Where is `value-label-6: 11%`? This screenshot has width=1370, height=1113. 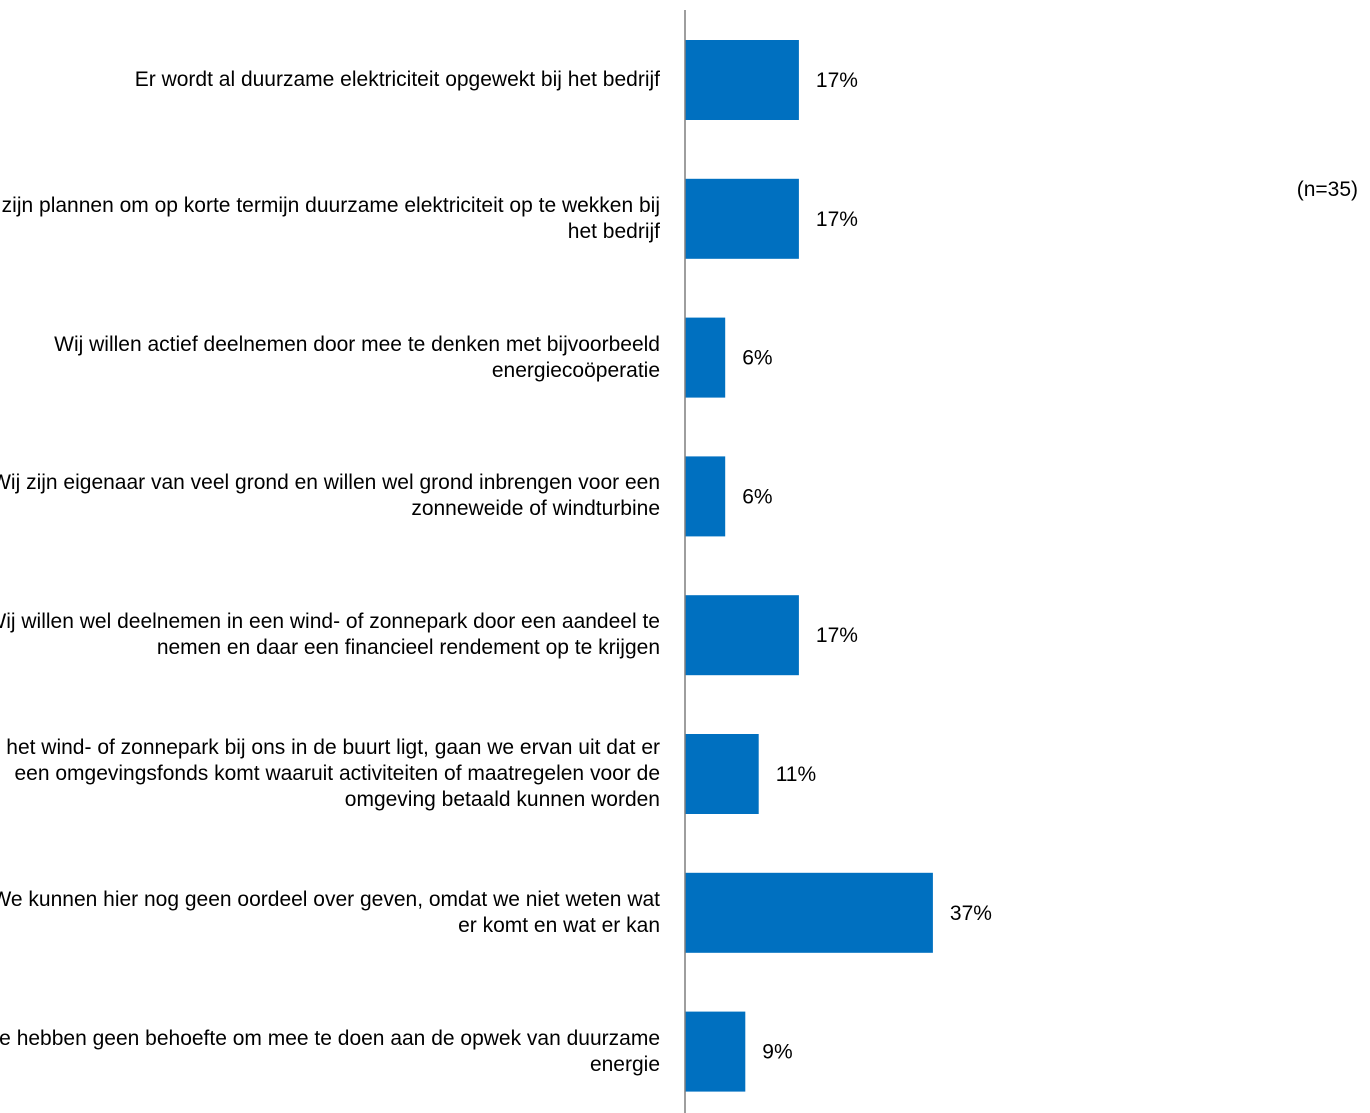 value-label-6: 11% is located at coordinates (796, 774).